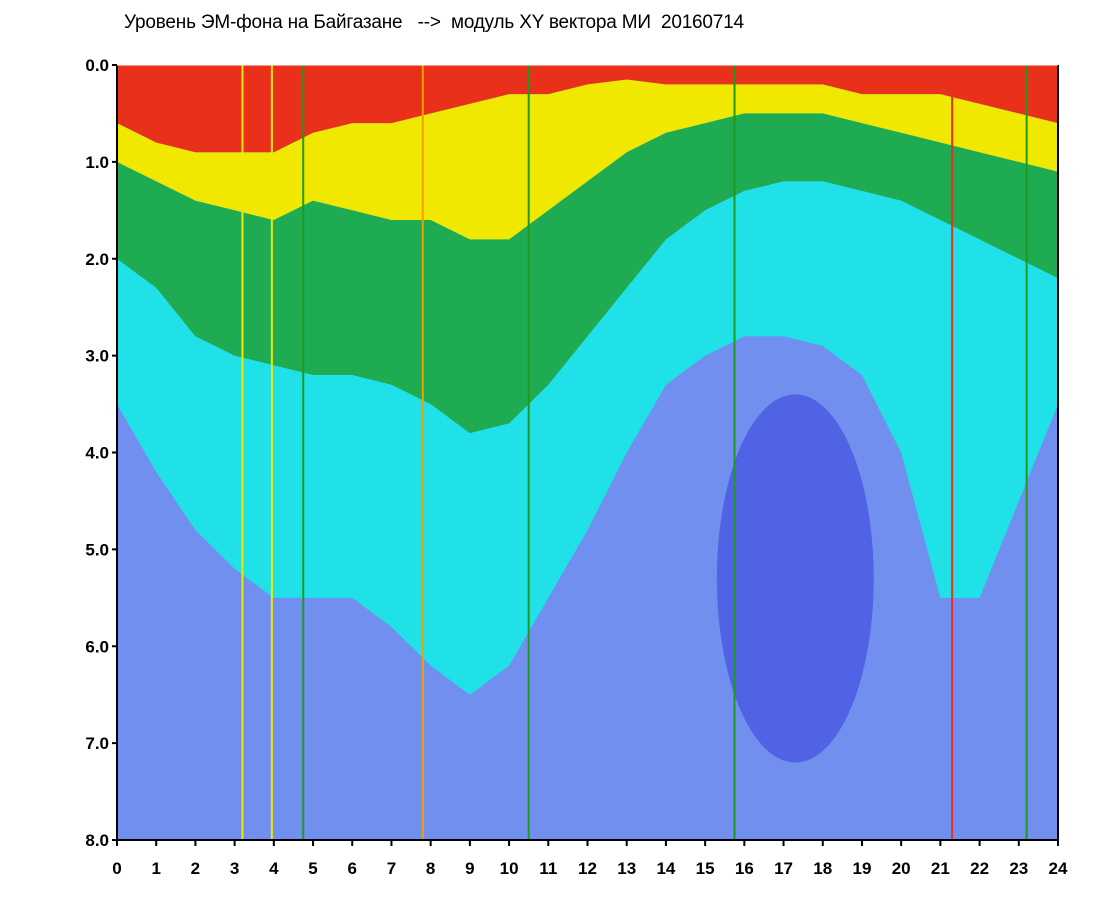  What do you see at coordinates (783, 868) in the screenshot?
I see `x-tick-label: 17` at bounding box center [783, 868].